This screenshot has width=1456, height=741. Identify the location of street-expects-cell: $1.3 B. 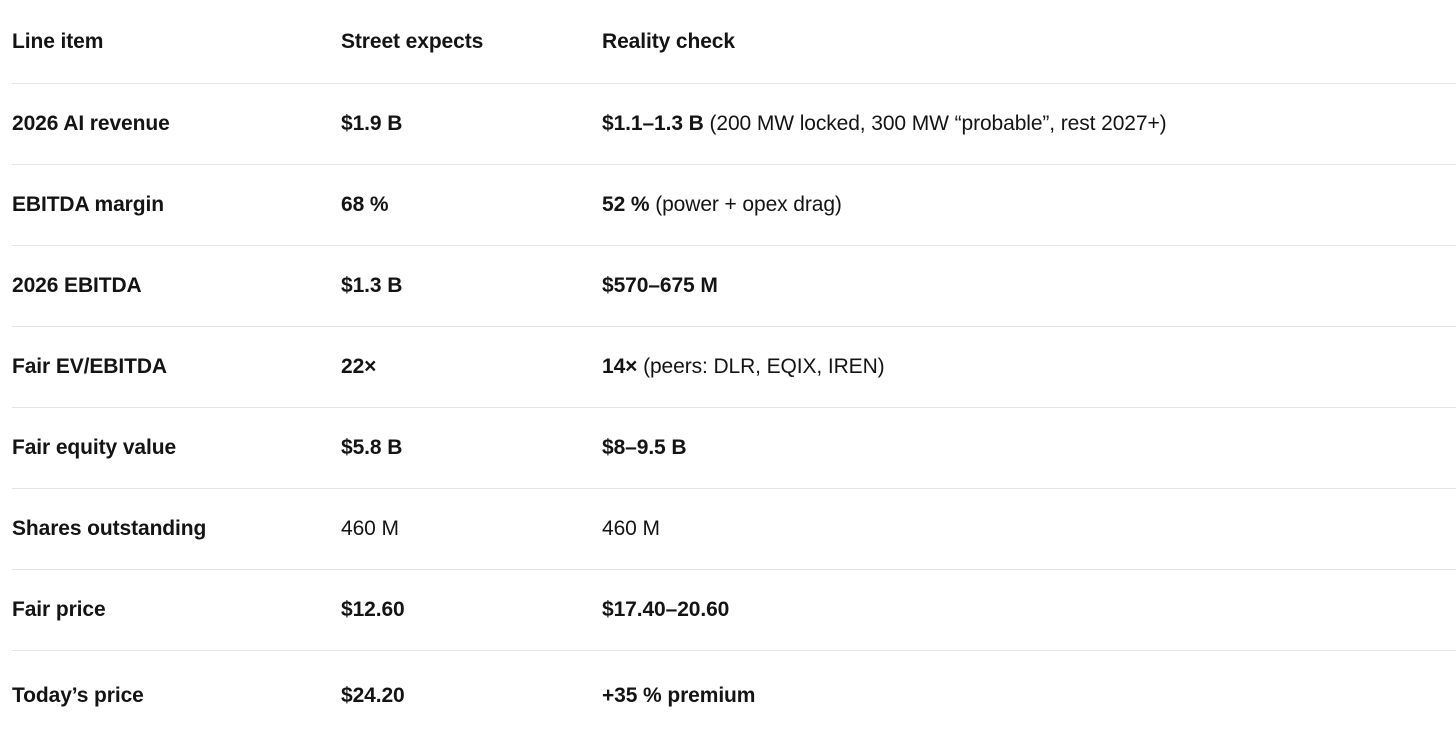
(372, 285).